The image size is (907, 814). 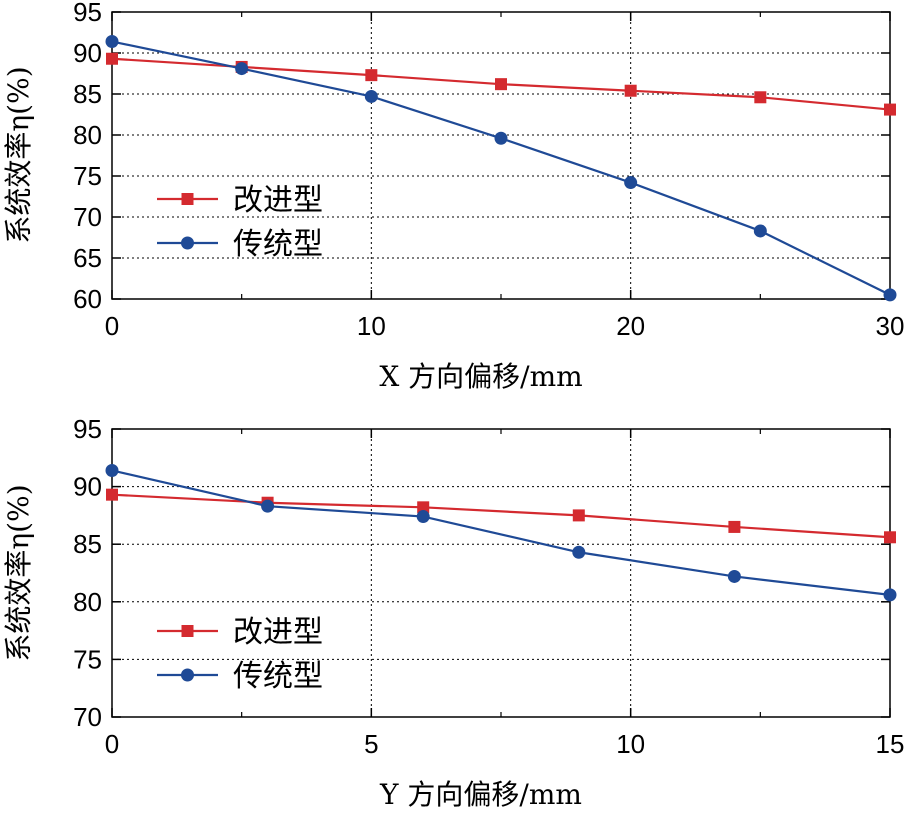 I want to click on y-tick-label: 65, so click(x=87, y=258).